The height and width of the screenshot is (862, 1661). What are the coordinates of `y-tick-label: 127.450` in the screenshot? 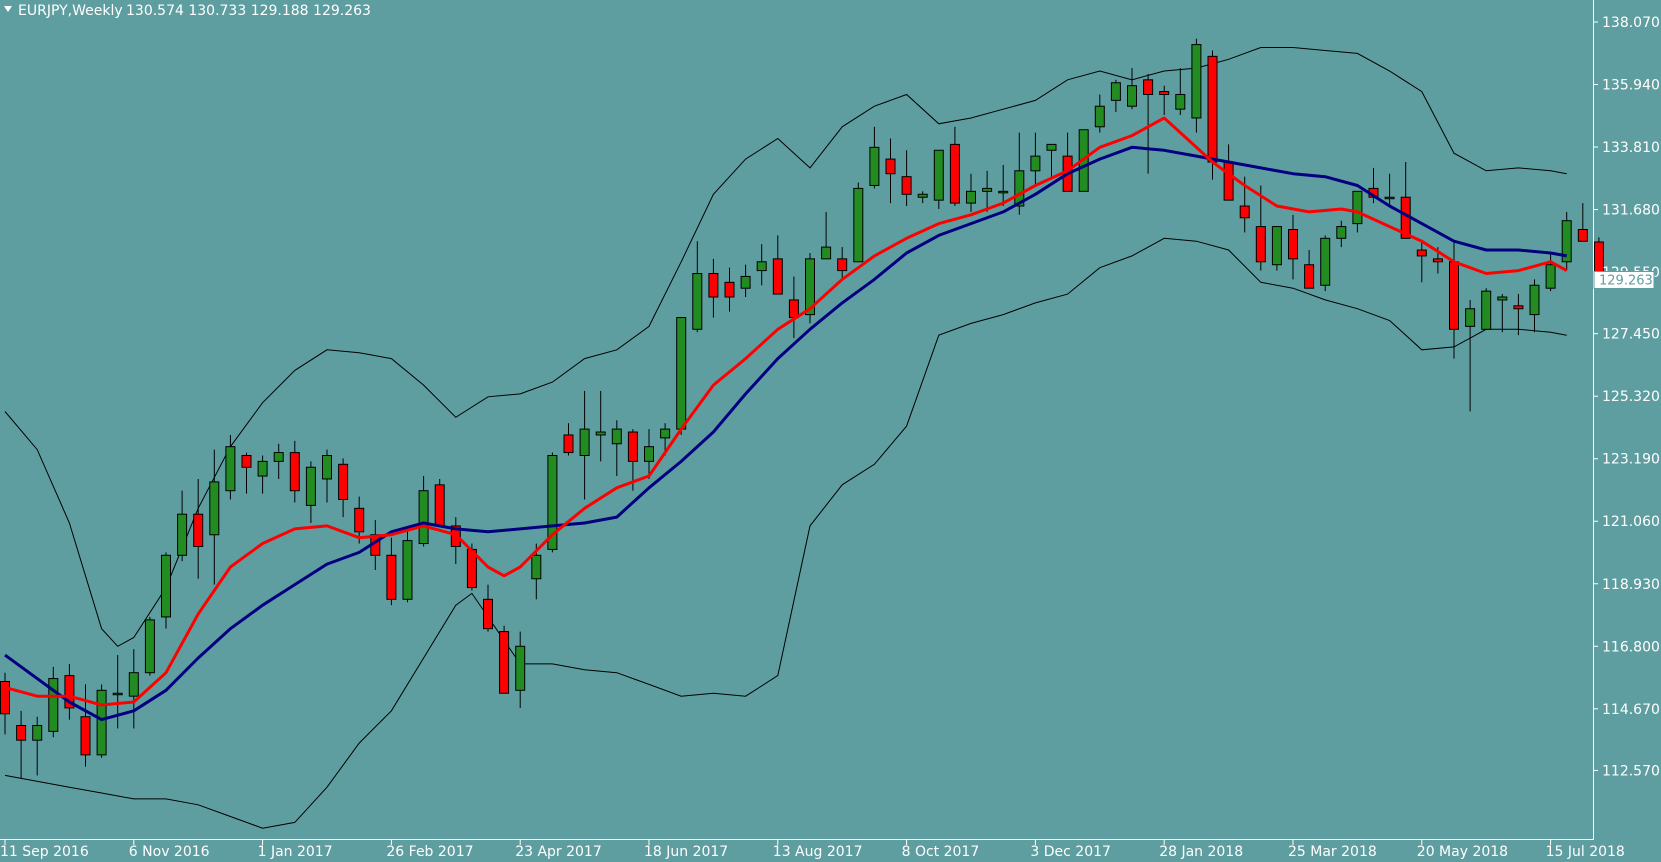 It's located at (1631, 335).